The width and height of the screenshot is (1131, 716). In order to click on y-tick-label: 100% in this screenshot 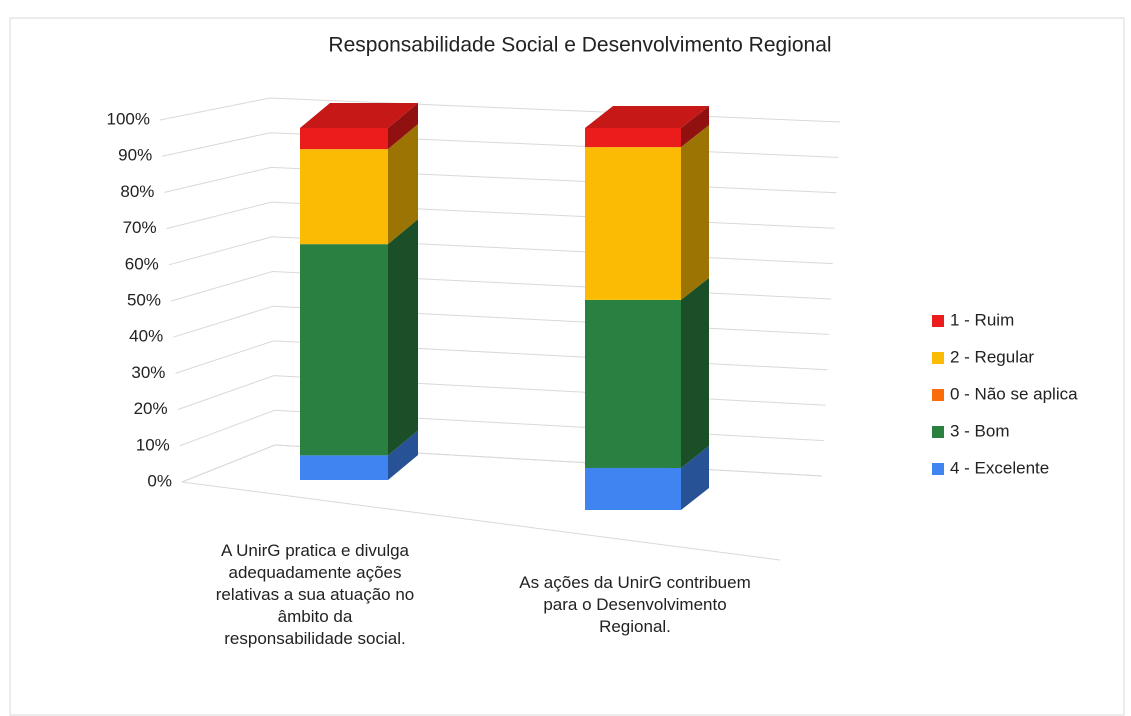, I will do `click(128, 118)`.